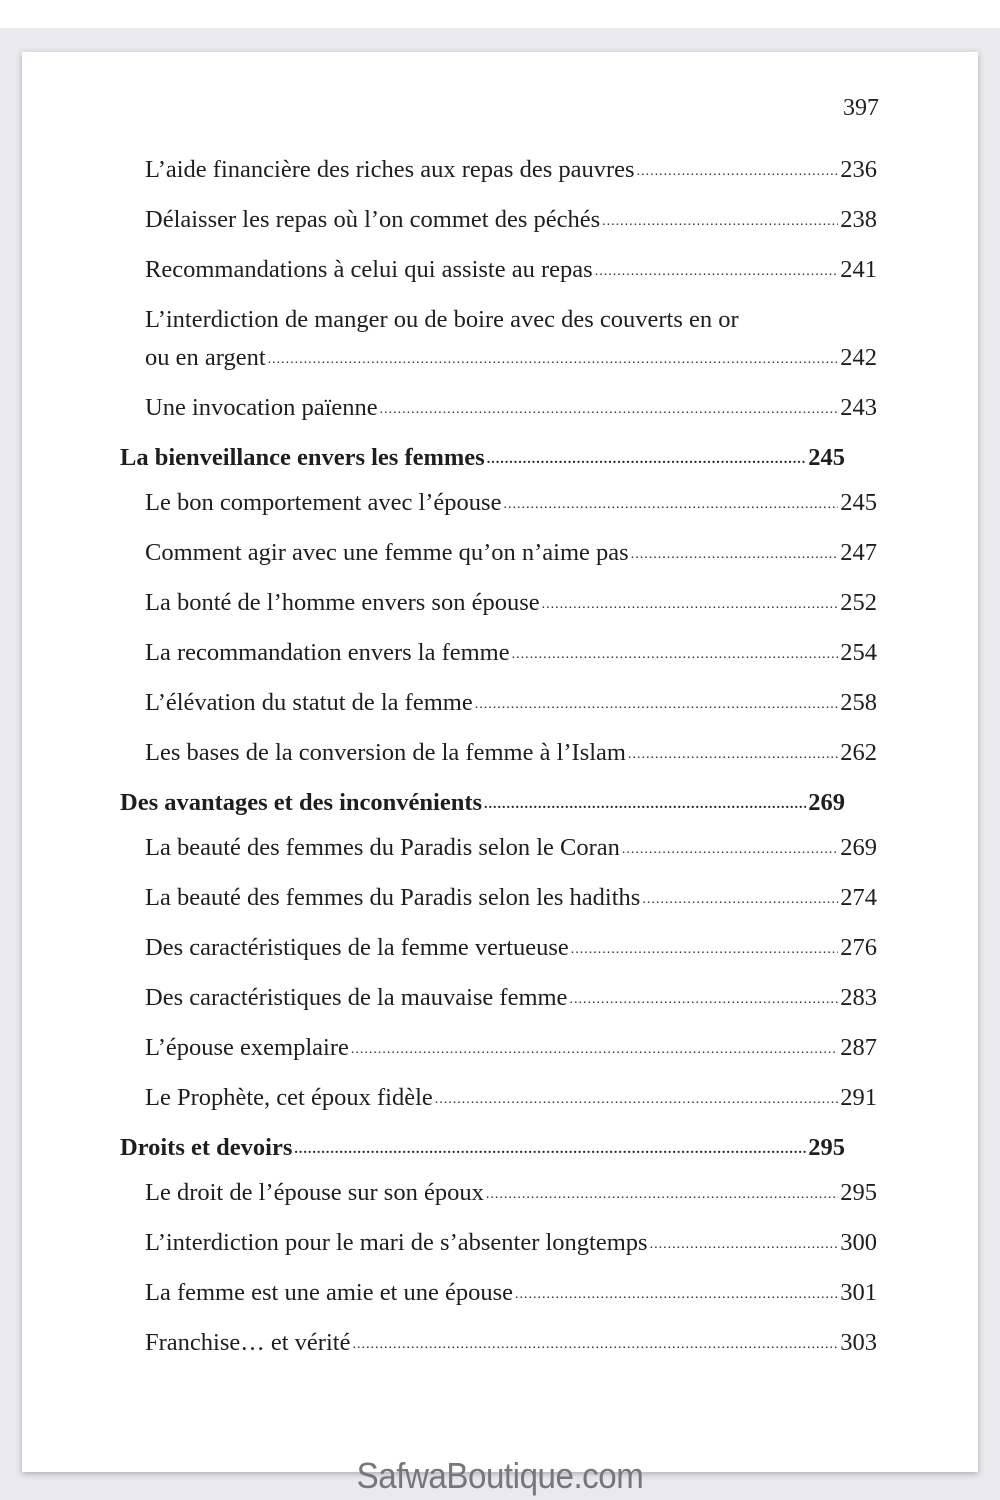 This screenshot has height=1500, width=1000. I want to click on toc-section-heading: Des avantages et des inconvénients 269, so click(482, 803).